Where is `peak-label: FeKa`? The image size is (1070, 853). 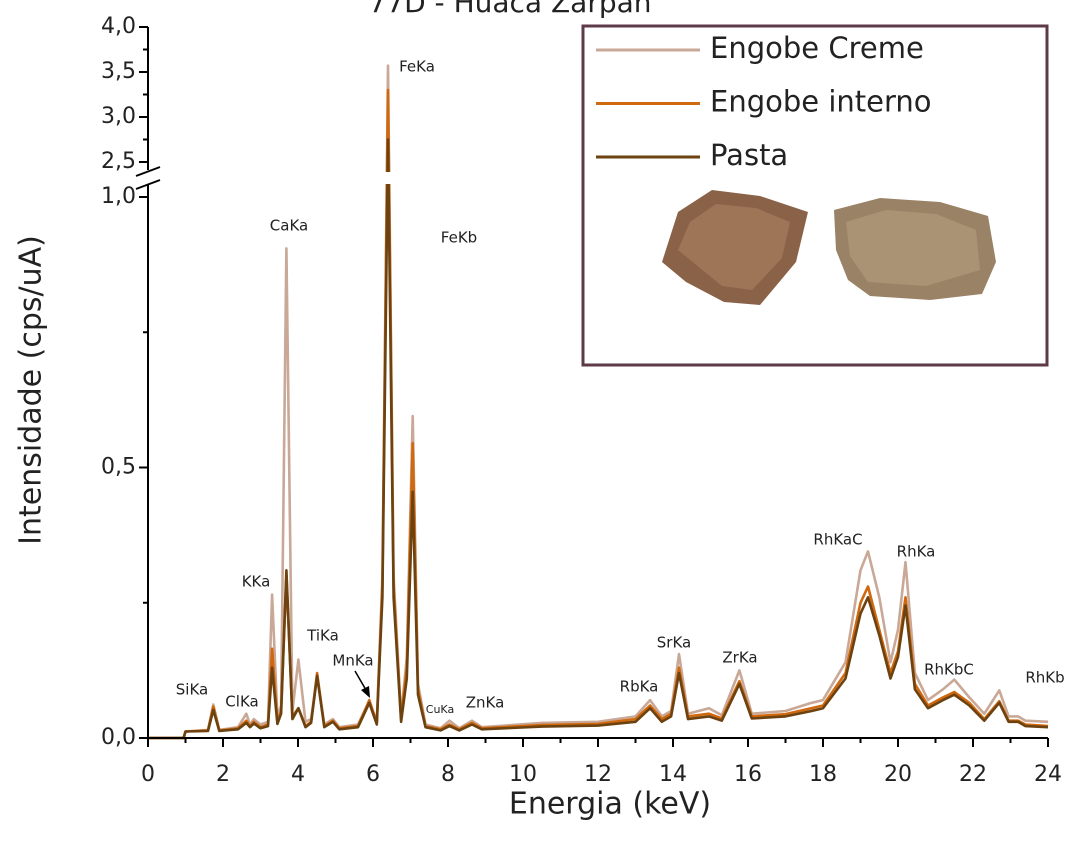
peak-label: FeKa is located at coordinates (417, 67).